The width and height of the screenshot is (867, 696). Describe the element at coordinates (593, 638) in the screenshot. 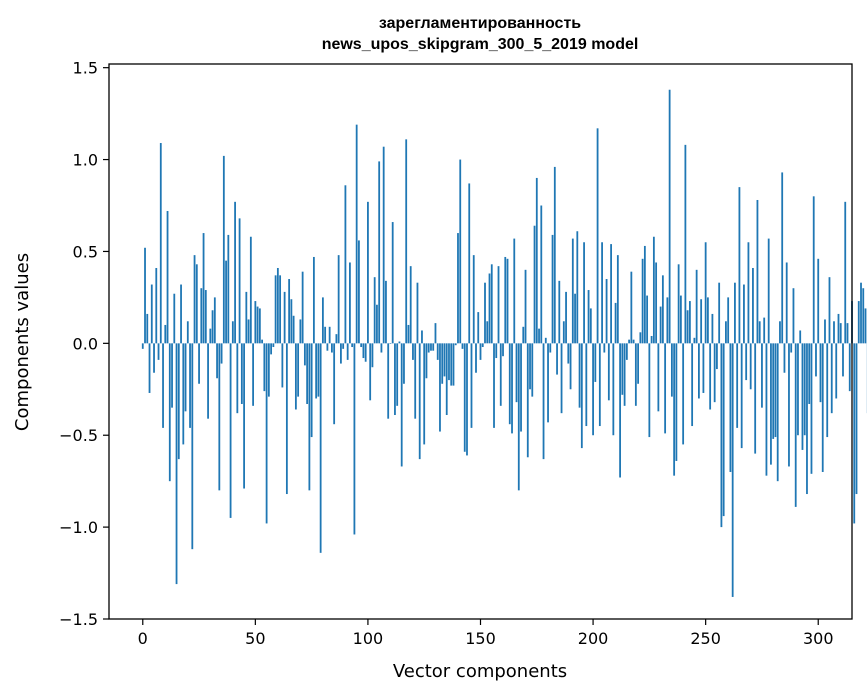

I see `x-tick-label-200: 200` at that location.